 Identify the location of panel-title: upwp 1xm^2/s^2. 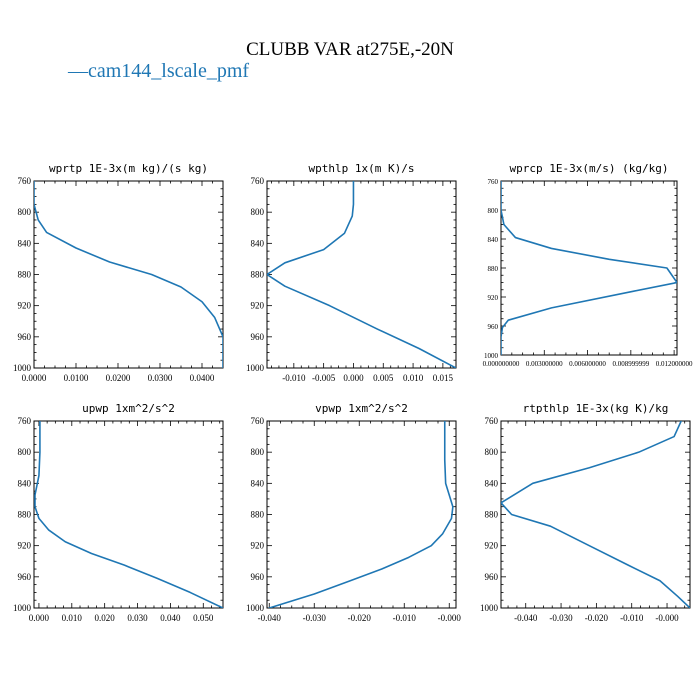
(128, 408).